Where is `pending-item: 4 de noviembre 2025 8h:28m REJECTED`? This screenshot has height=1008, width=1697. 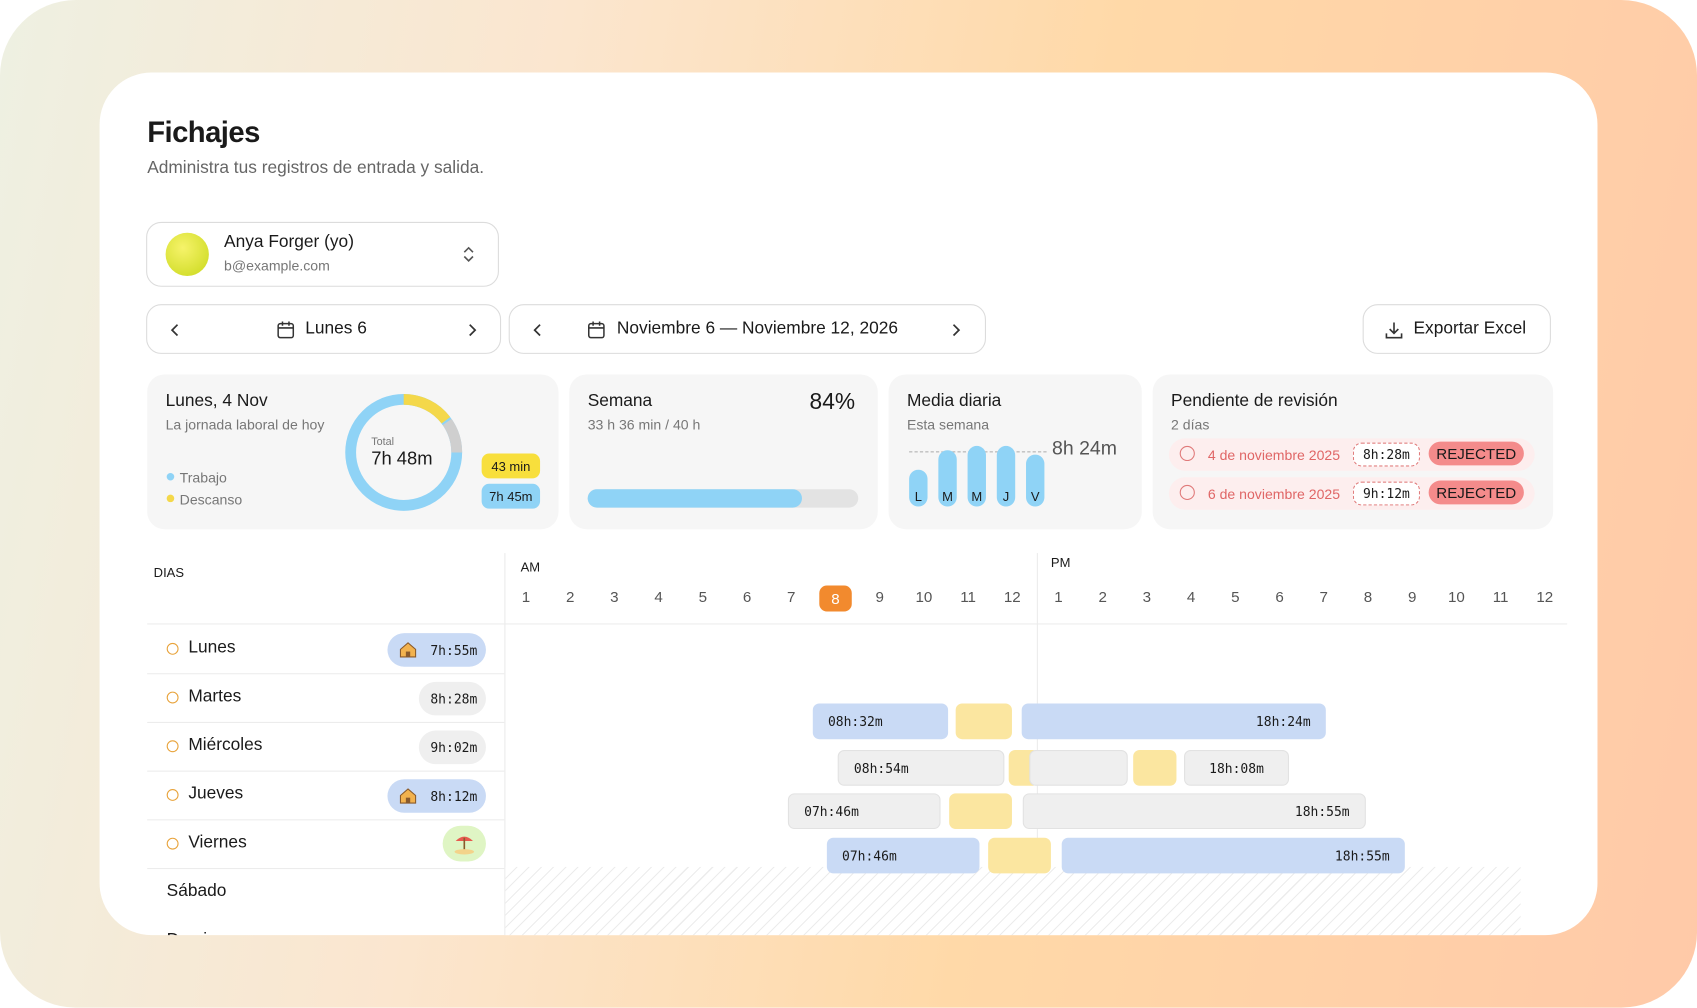
pending-item: 4 de noviembre 2025 8h:28m REJECTED is located at coordinates (1351, 454).